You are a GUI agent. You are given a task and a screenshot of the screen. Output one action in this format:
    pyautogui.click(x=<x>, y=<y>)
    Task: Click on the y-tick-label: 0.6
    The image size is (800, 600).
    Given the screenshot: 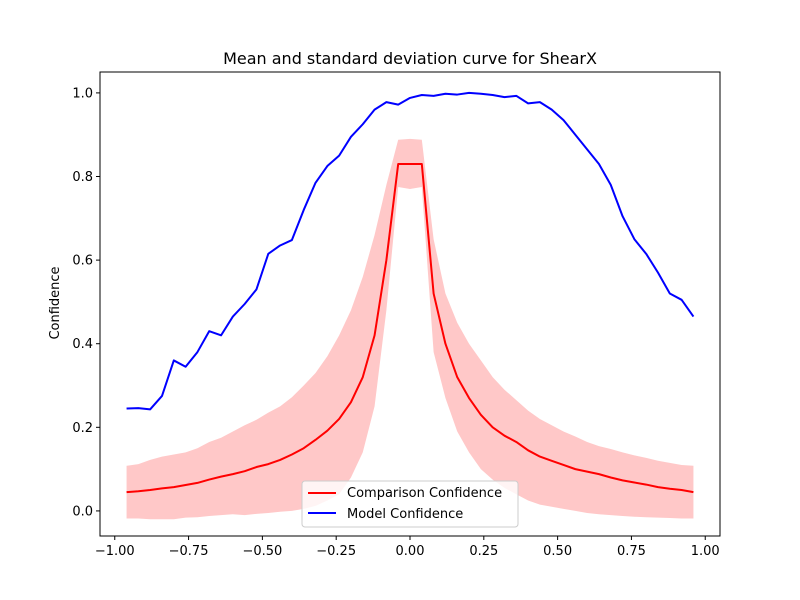 What is the action you would take?
    pyautogui.click(x=82, y=261)
    